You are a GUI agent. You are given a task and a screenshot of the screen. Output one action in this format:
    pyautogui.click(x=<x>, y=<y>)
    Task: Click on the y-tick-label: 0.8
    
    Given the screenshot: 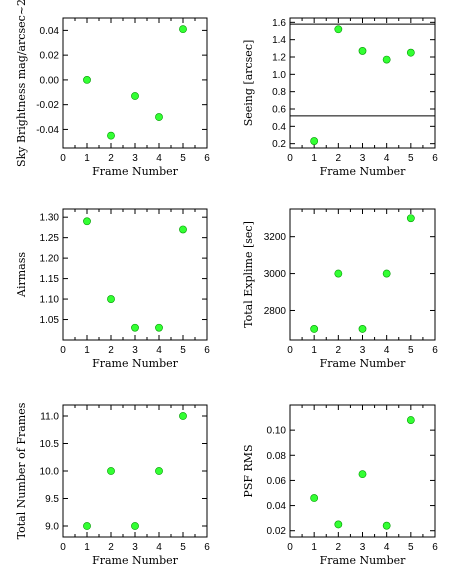 What is the action you would take?
    pyautogui.click(x=279, y=92)
    